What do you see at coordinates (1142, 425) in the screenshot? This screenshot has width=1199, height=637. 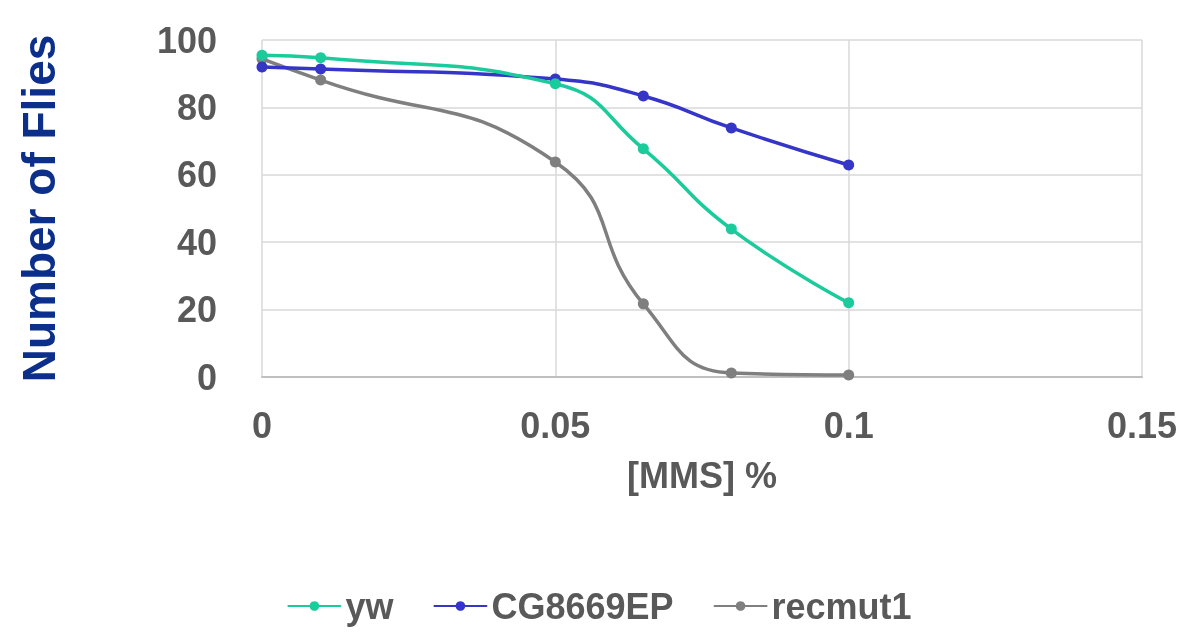 I see `x-tick-label: 0.15` at bounding box center [1142, 425].